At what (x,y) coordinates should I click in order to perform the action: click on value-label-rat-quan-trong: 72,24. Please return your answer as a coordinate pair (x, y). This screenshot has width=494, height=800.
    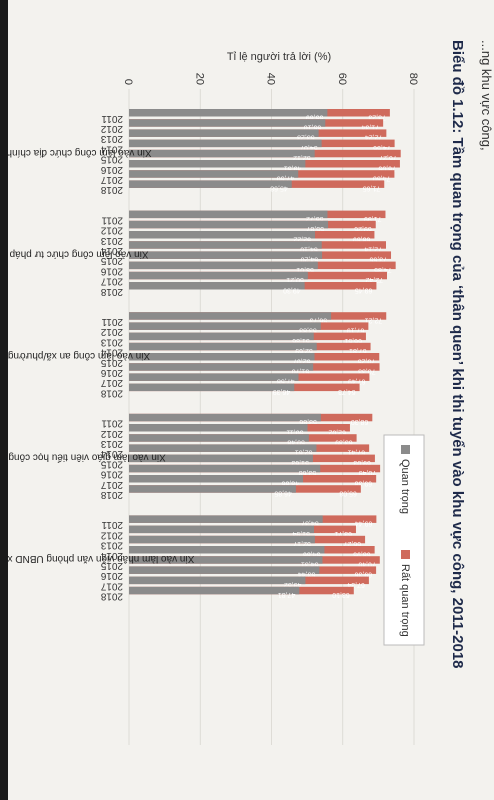
    Looking at the image, I should click on (374, 137).